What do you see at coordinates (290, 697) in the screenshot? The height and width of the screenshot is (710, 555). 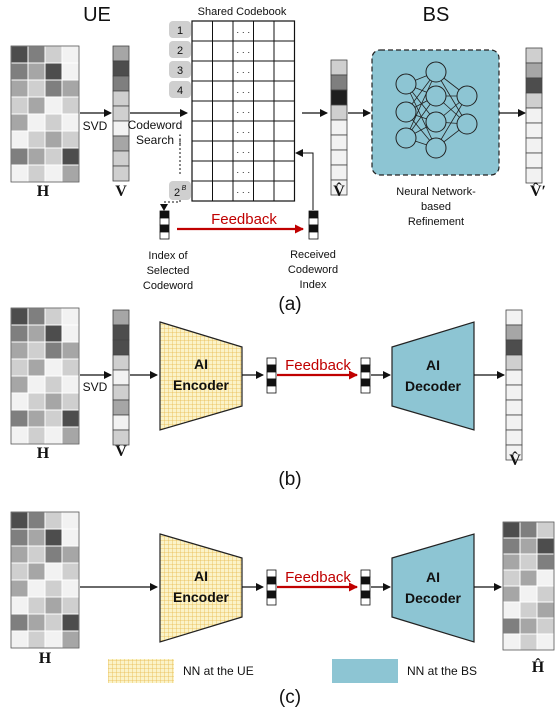 I see `caption-c: (c)` at bounding box center [290, 697].